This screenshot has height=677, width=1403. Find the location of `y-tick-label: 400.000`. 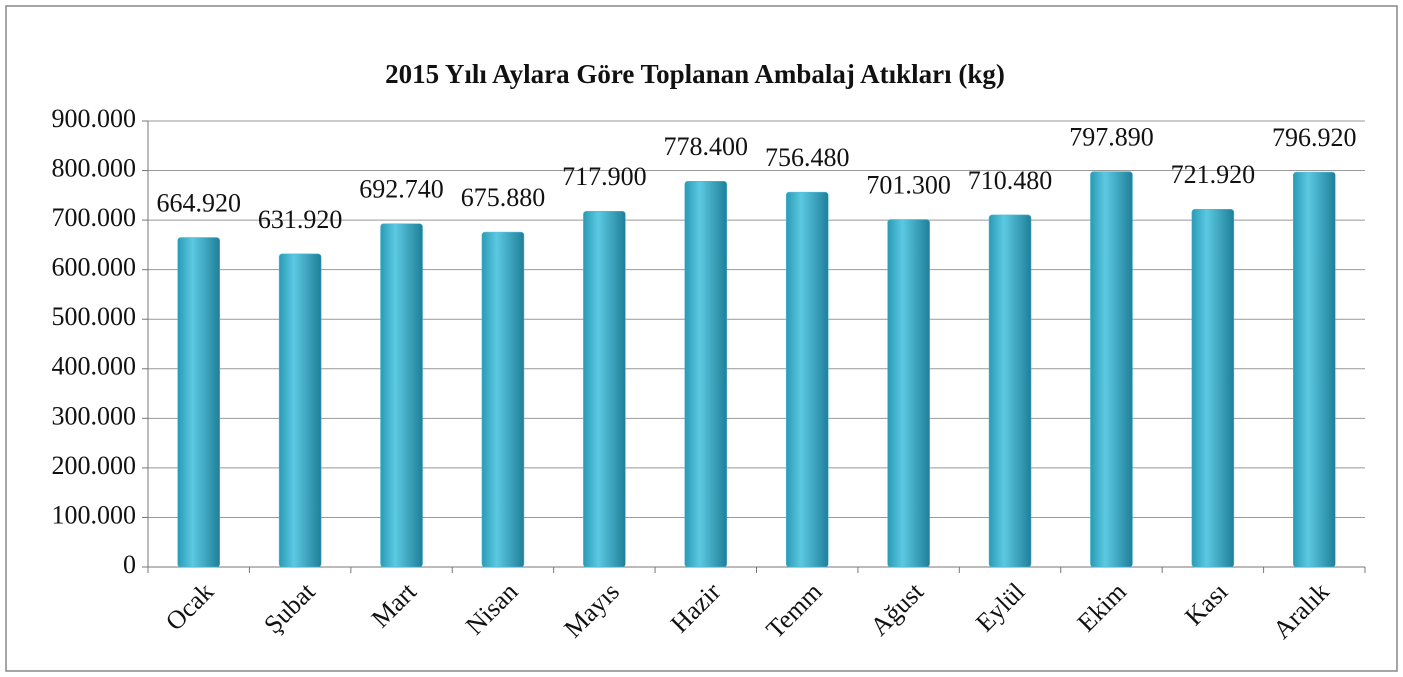

y-tick-label: 400.000 is located at coordinates (94, 366).